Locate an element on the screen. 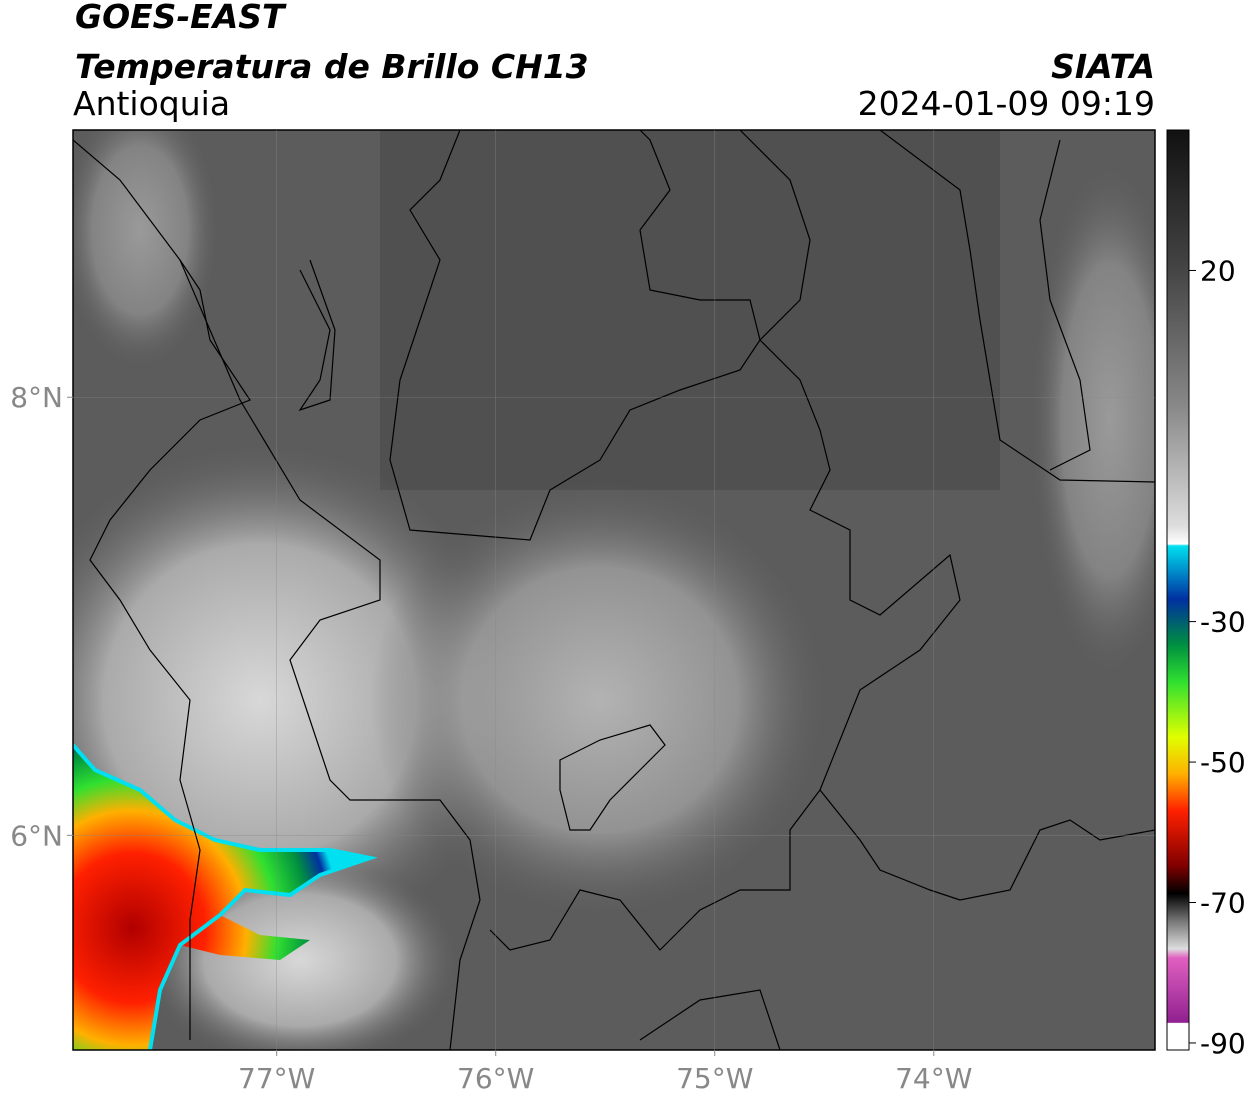 This screenshot has height=1099, width=1252. y-tick-label: 6°N is located at coordinates (36, 835).